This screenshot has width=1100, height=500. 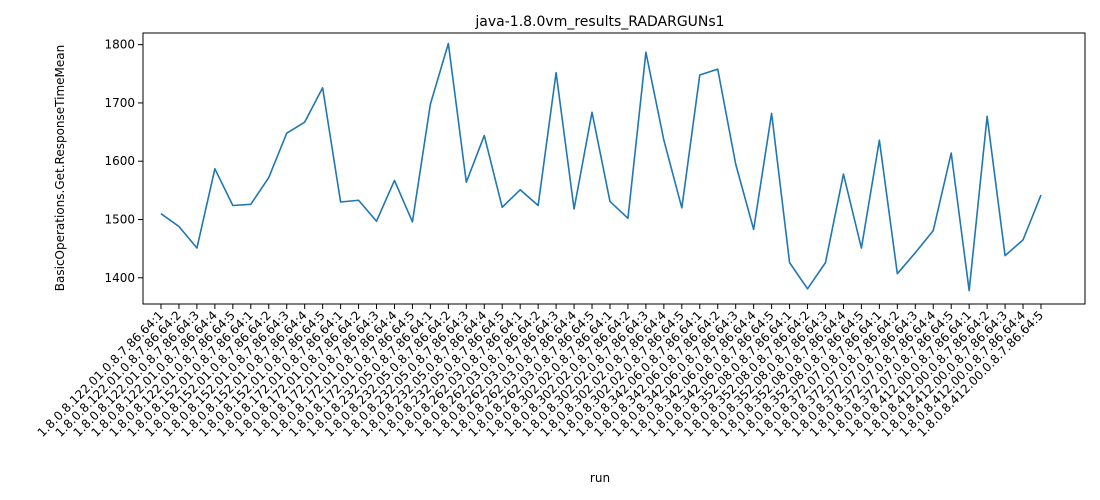 What do you see at coordinates (60, 168) in the screenshot?
I see `y-axis-label: BasicOperations.Get.ResponseTimeMean` at bounding box center [60, 168].